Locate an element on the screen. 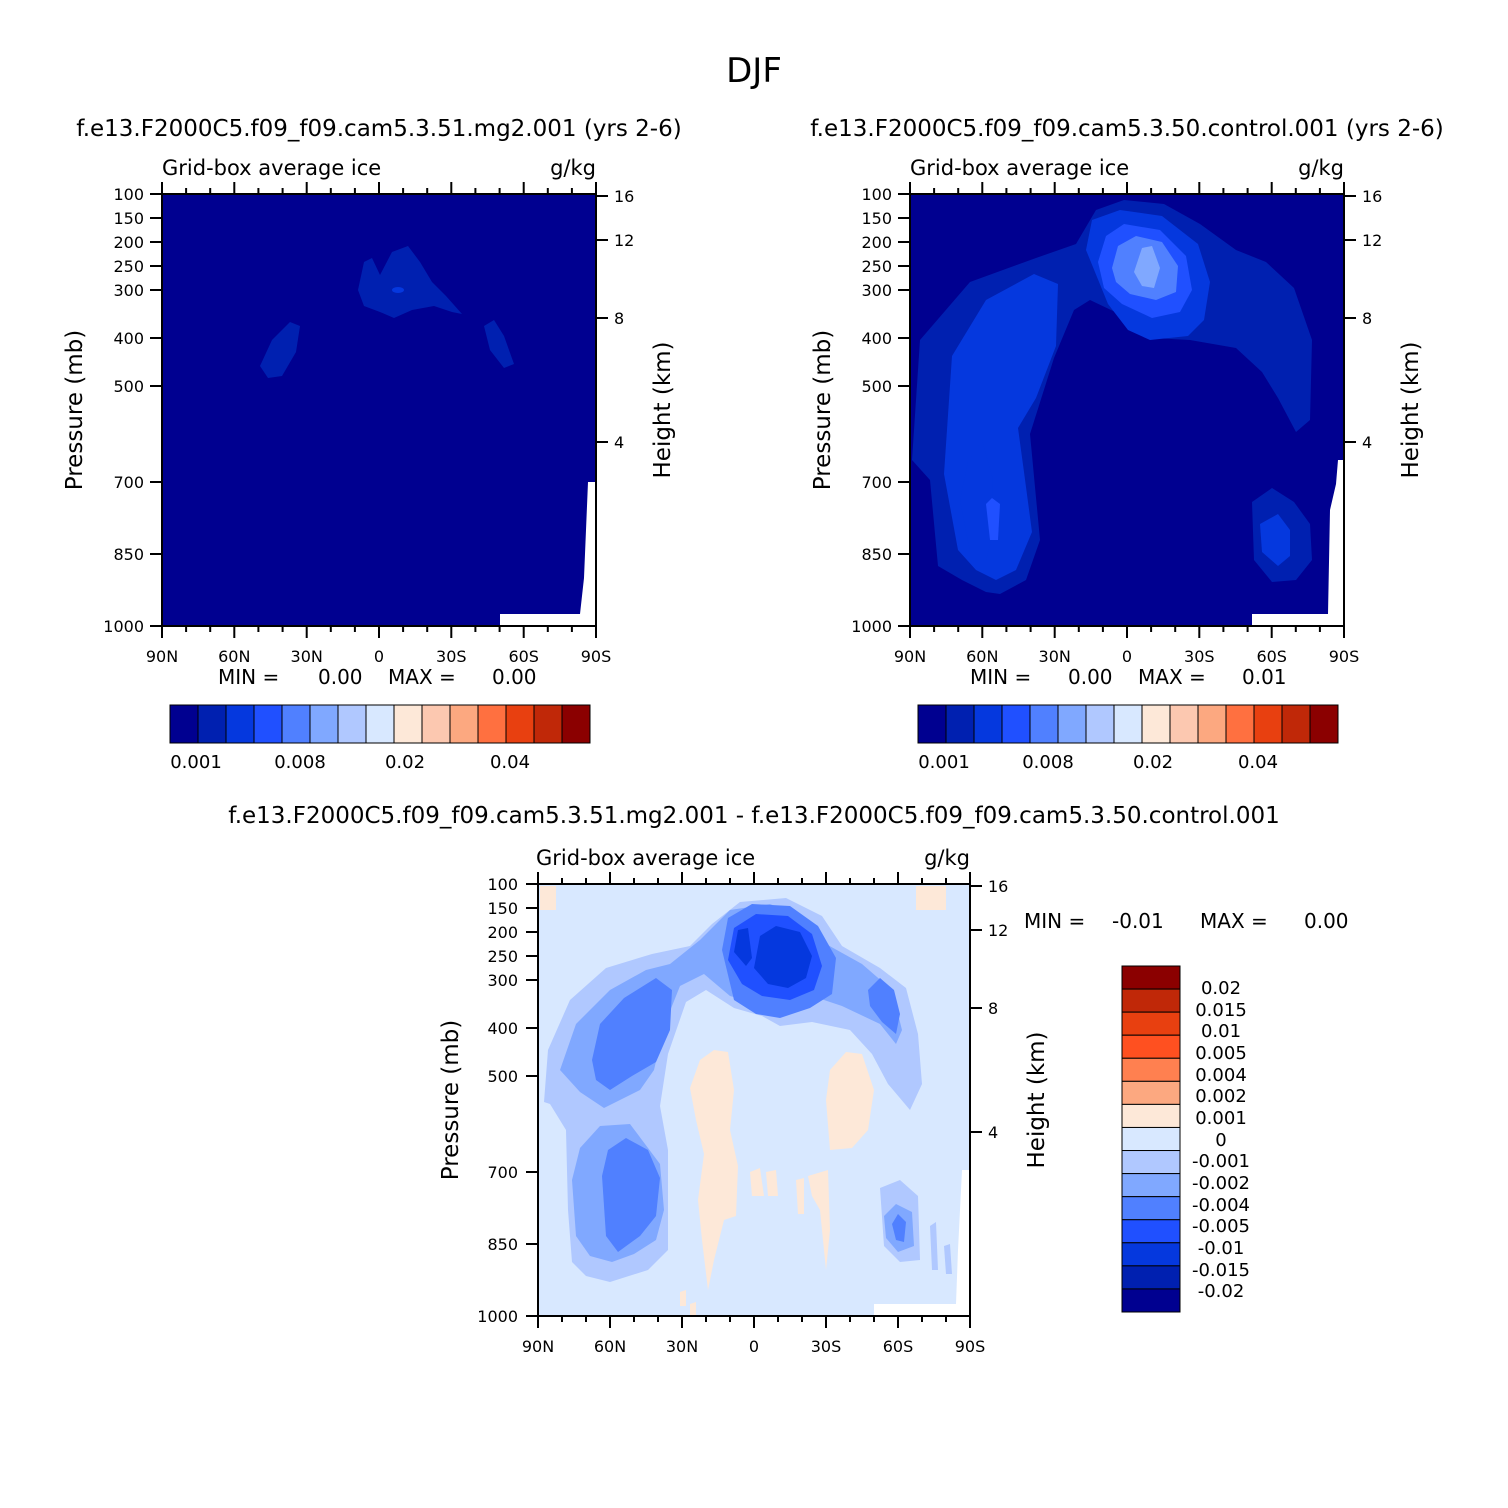 The height and width of the screenshot is (1508, 1508). y-right-tick-label: 4 is located at coordinates (1367, 442).